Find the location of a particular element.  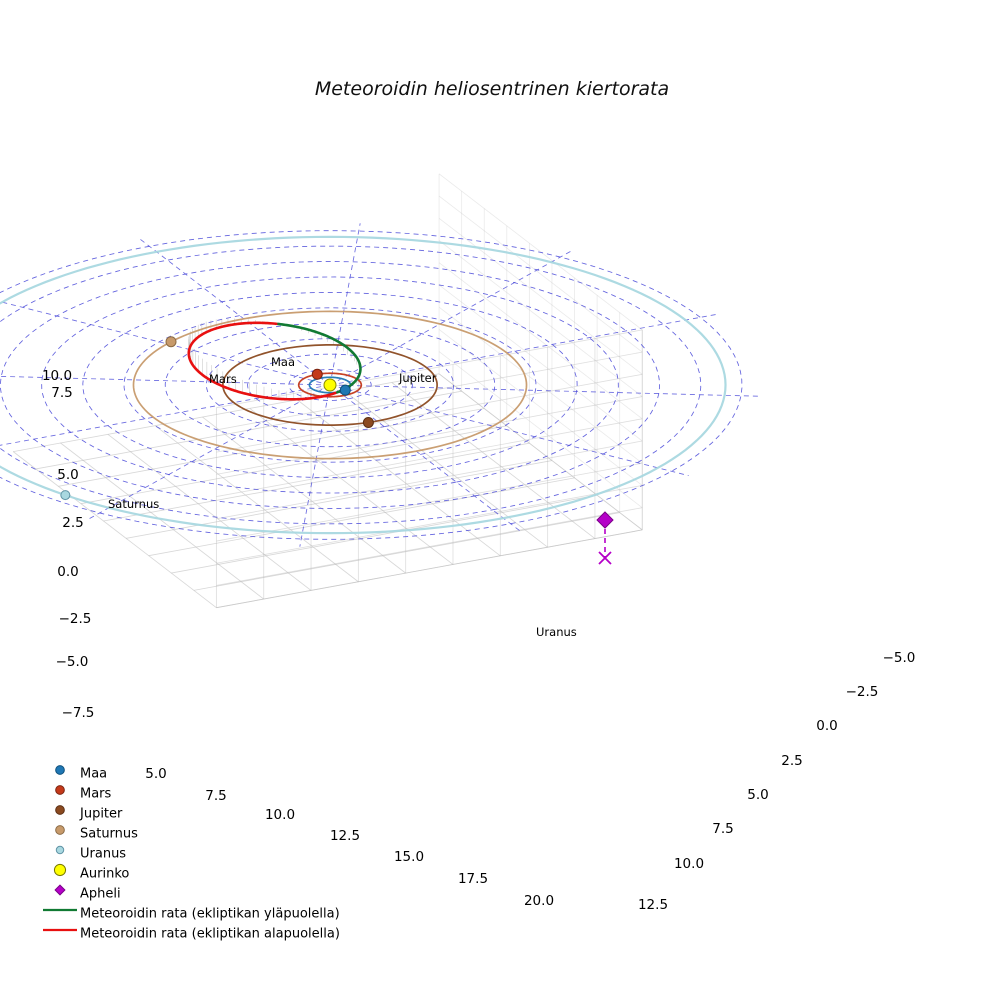

y-tick-7: 12.5 is located at coordinates (653, 905).